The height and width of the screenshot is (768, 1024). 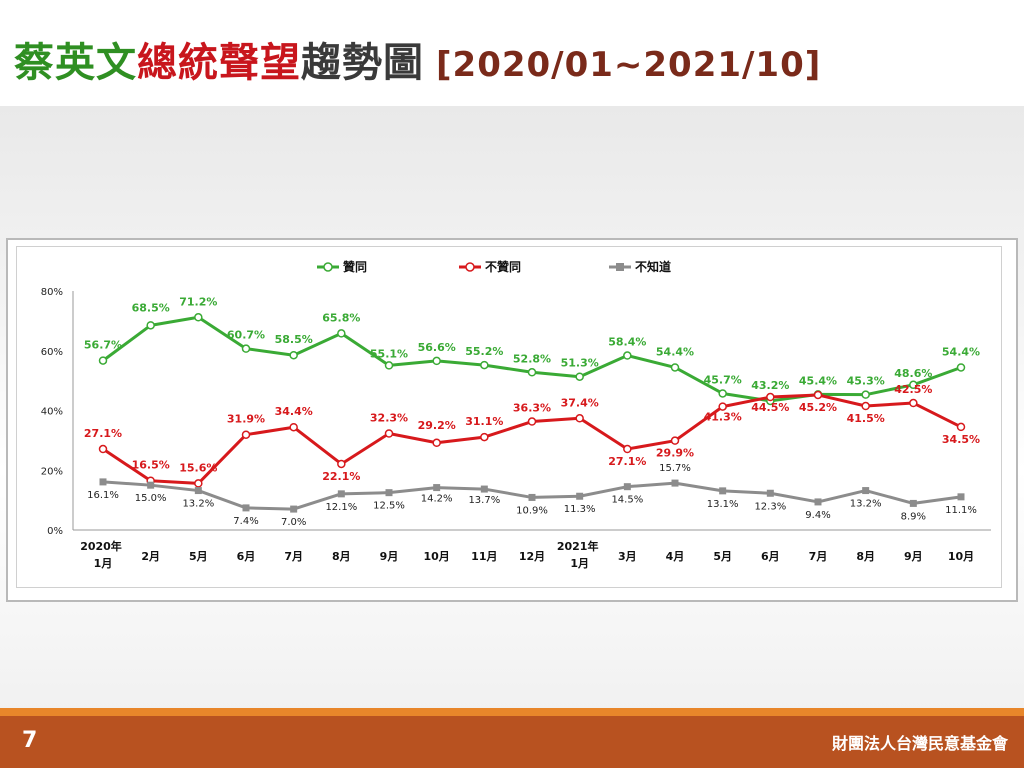 I want to click on data-label-1: 34.4%, so click(x=294, y=411).